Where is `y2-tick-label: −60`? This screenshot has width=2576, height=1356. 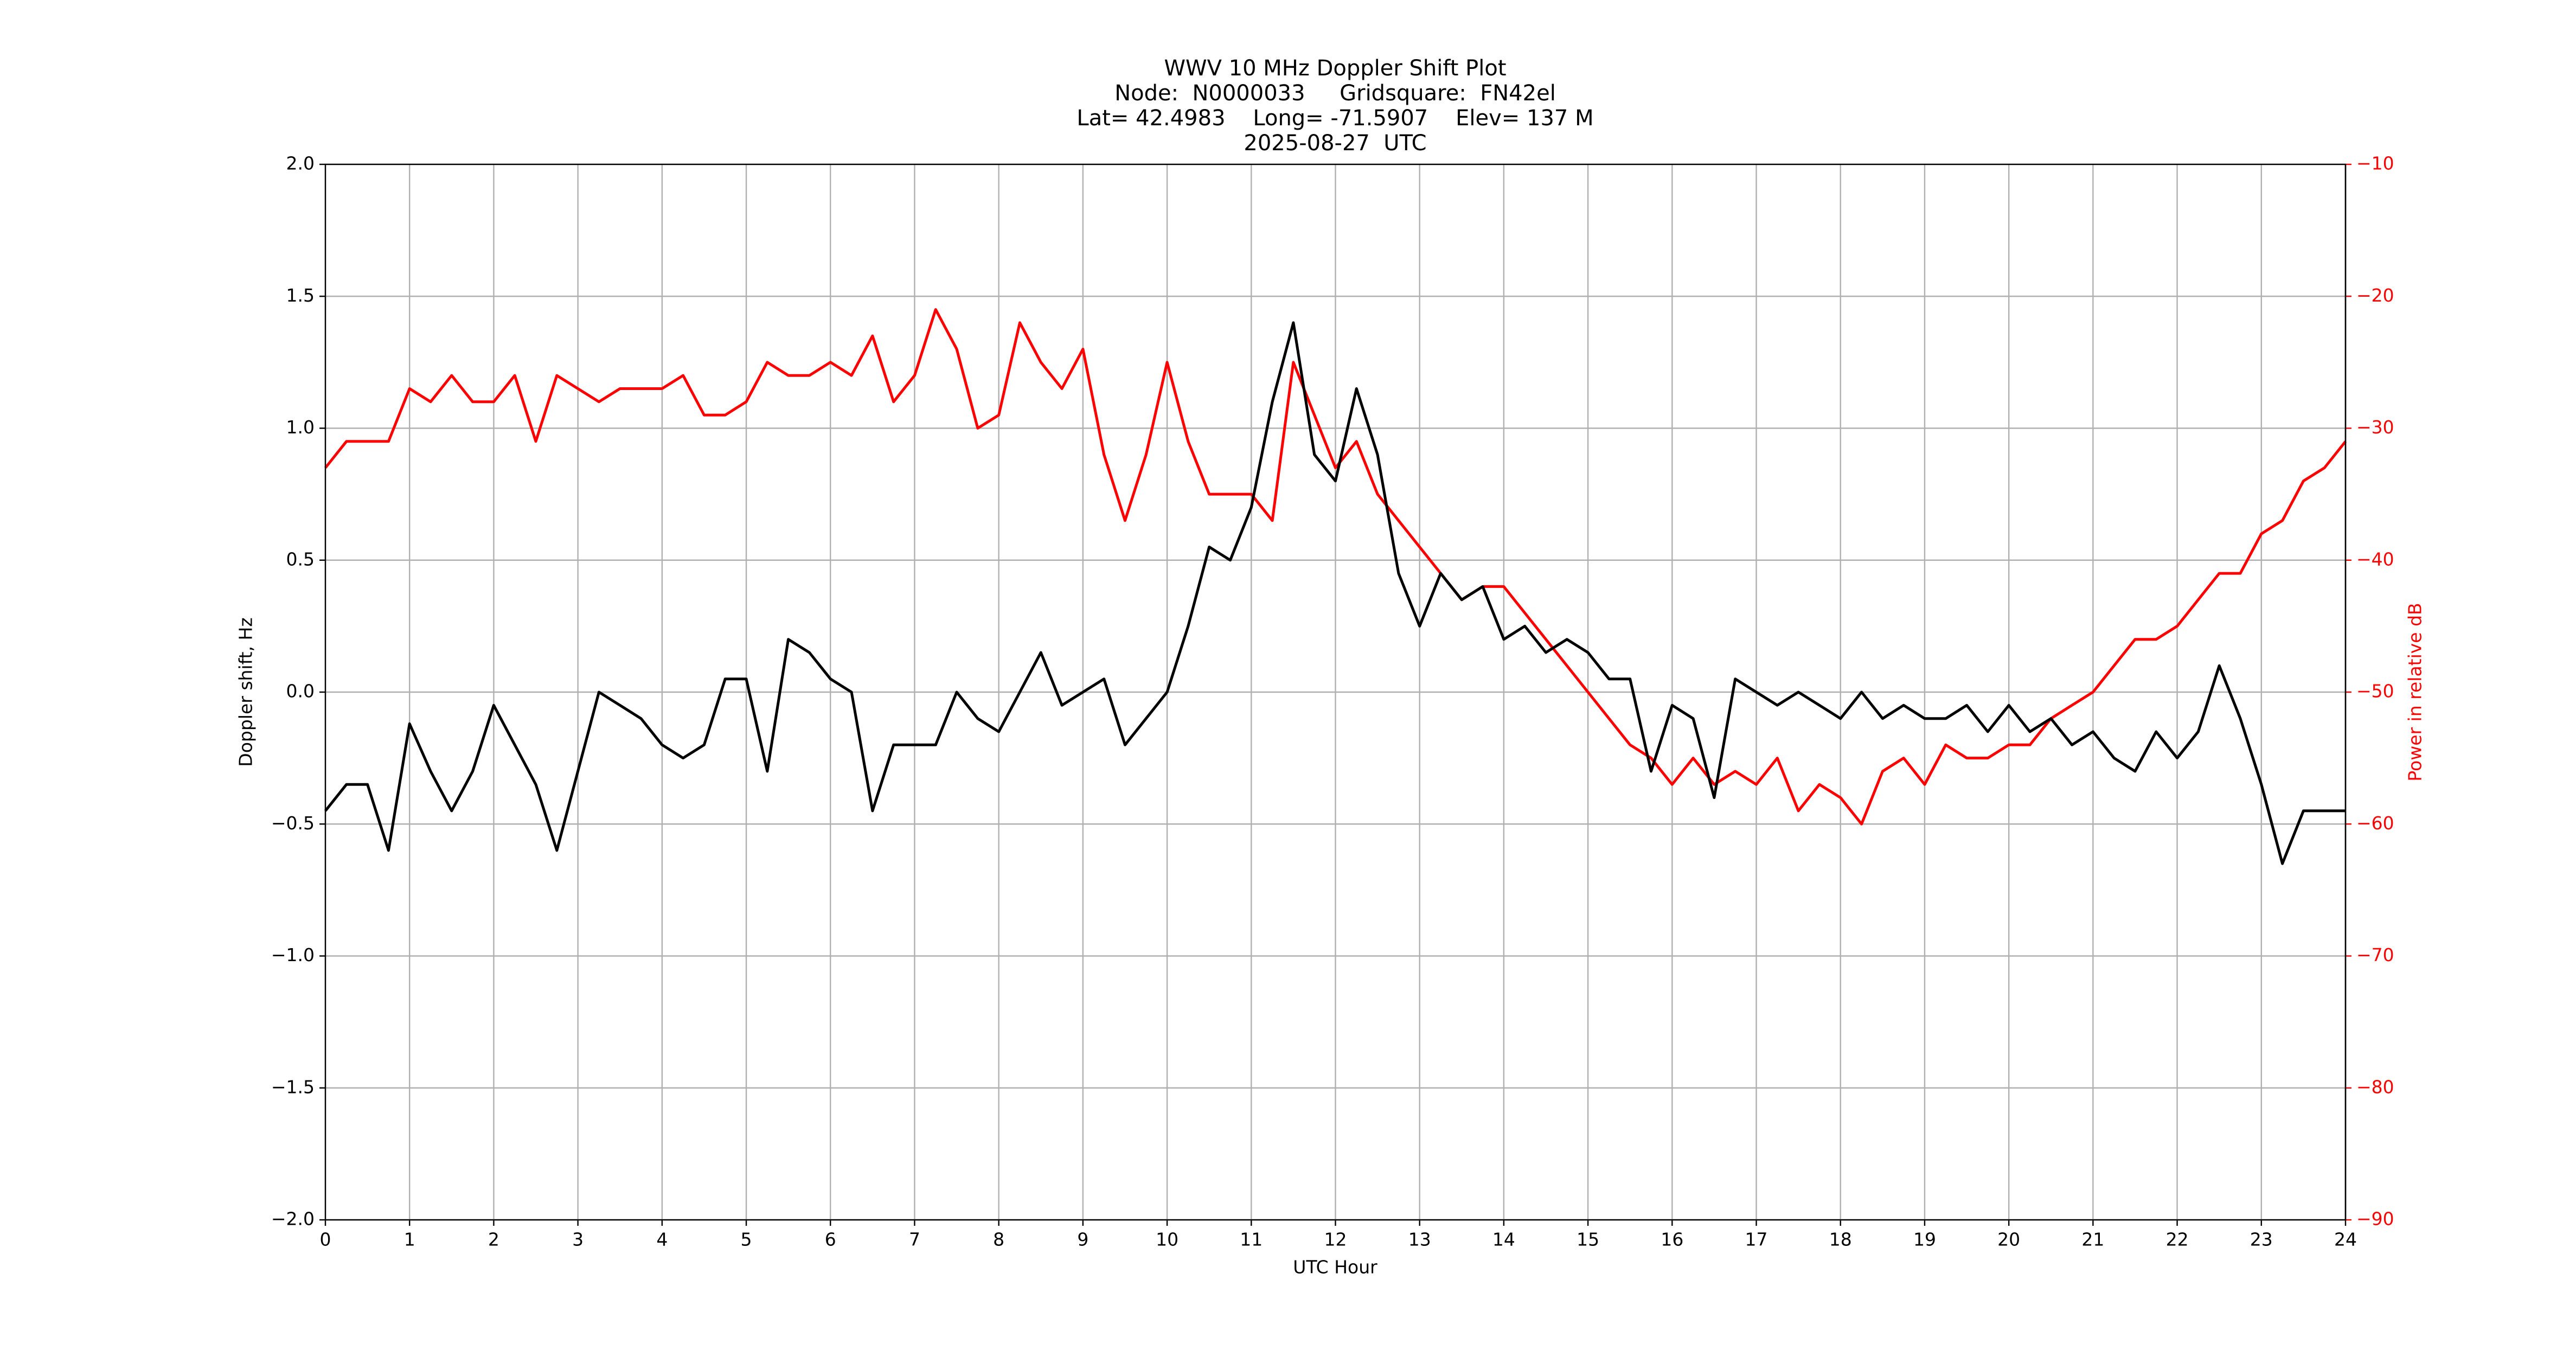
y2-tick-label: −60 is located at coordinates (2375, 823).